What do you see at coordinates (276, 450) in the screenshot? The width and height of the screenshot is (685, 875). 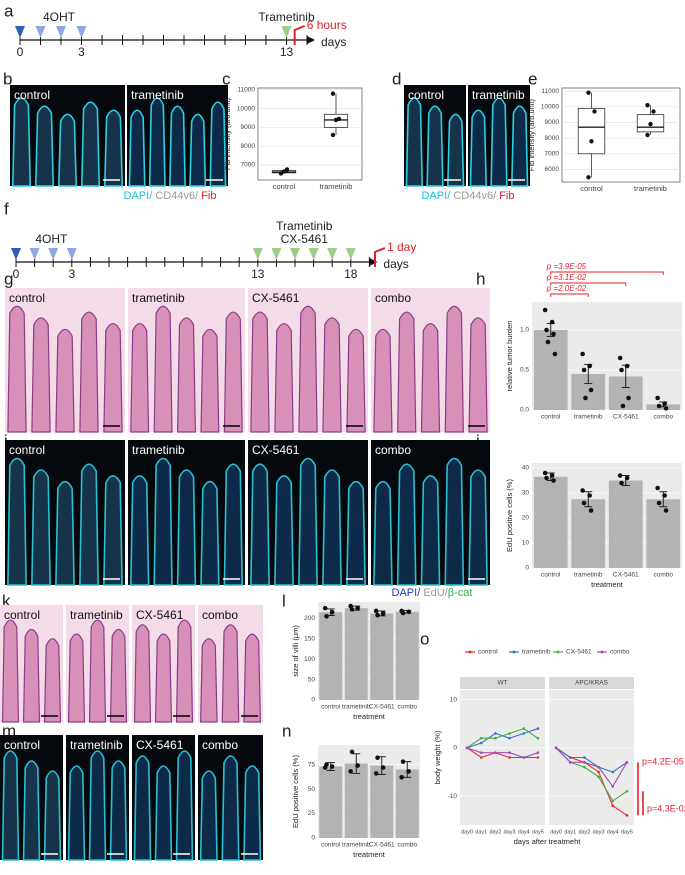 I see `image-label: CX-5461` at bounding box center [276, 450].